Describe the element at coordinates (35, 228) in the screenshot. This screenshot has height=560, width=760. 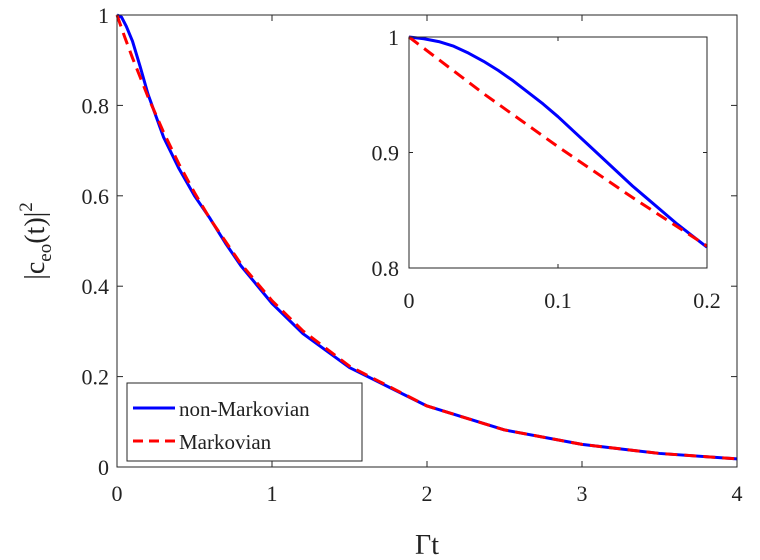
I see `y-axis-label-mid: (t)|` at that location.